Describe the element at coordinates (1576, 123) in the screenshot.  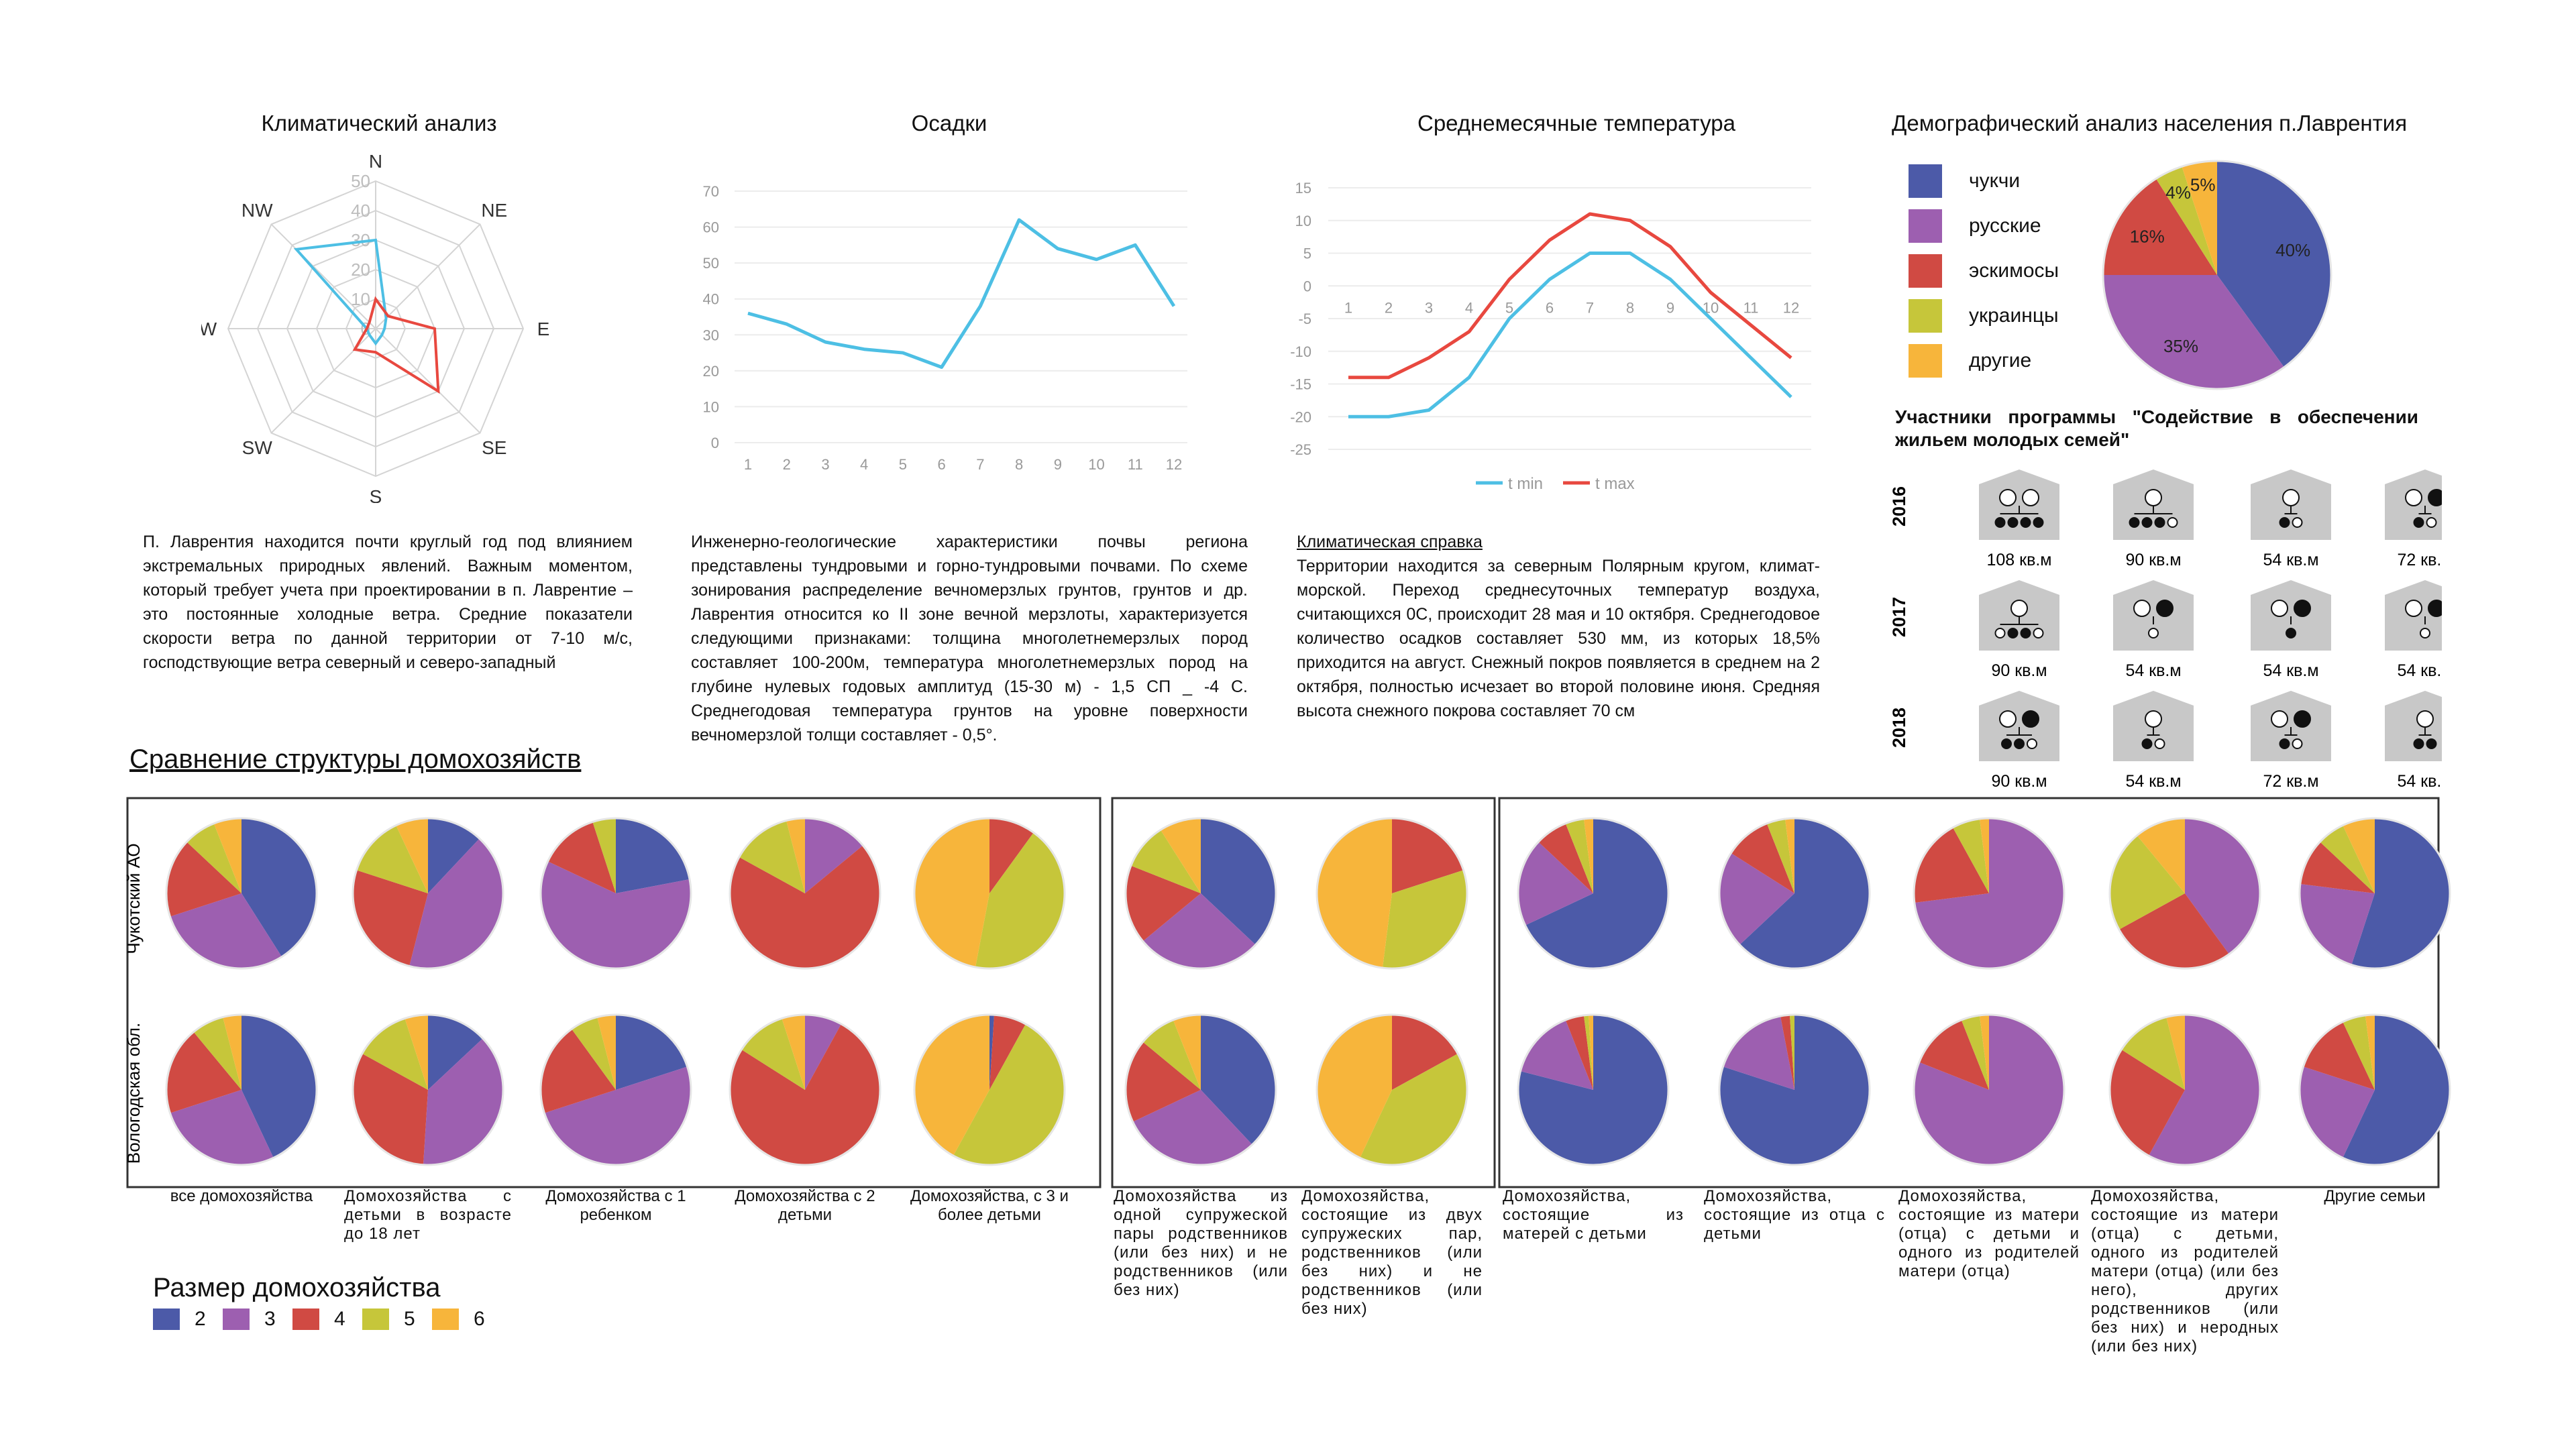
I see `temp-chart-title: Среднемесячные температура` at that location.